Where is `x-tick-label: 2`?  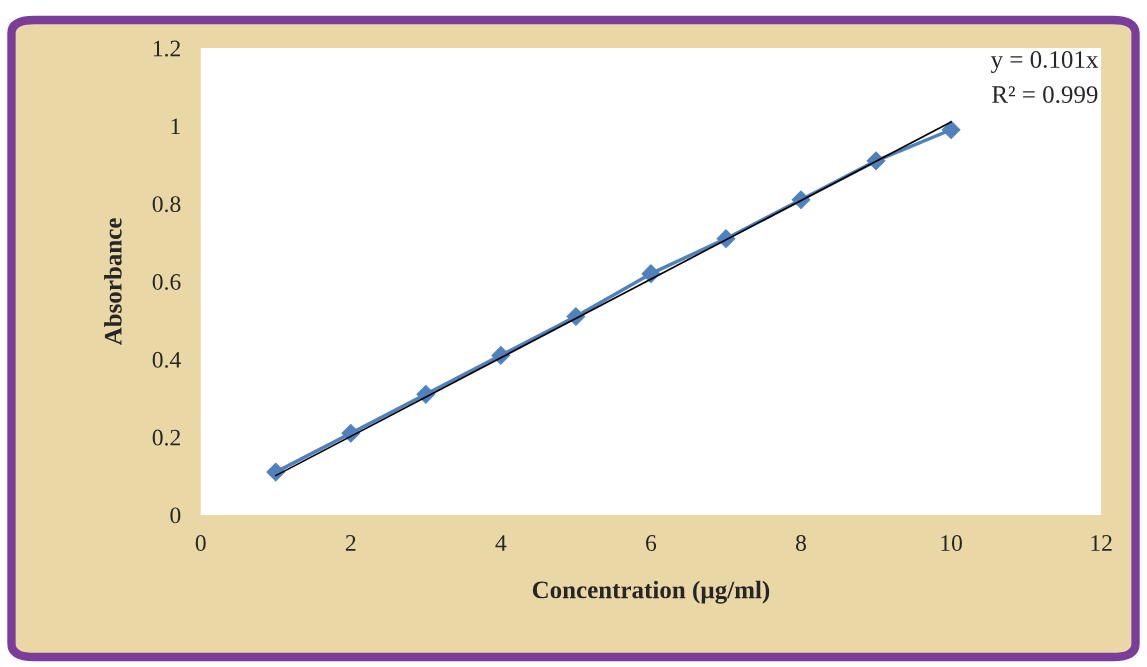
x-tick-label: 2 is located at coordinates (350, 543).